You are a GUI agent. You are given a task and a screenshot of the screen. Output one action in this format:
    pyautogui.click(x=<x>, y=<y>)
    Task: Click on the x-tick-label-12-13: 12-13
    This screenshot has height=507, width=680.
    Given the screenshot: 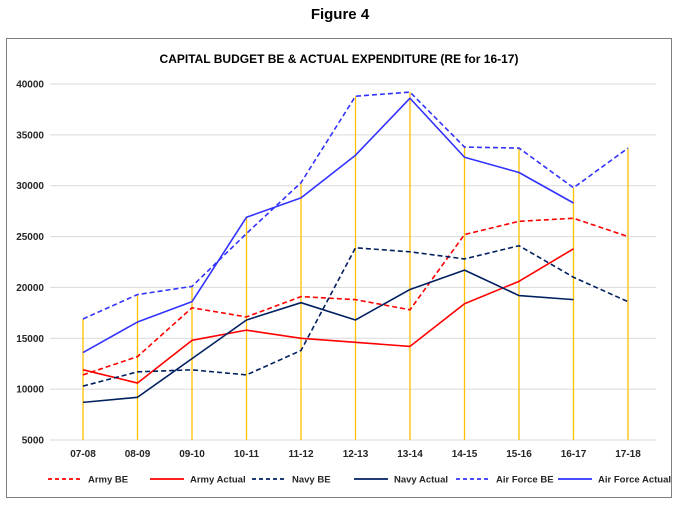 What is the action you would take?
    pyautogui.click(x=356, y=454)
    